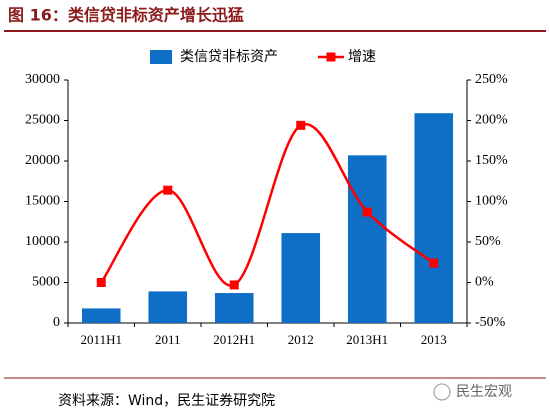 Image resolution: width=550 pixels, height=416 pixels. What do you see at coordinates (434, 339) in the screenshot?
I see `x-tick-label: 2013` at bounding box center [434, 339].